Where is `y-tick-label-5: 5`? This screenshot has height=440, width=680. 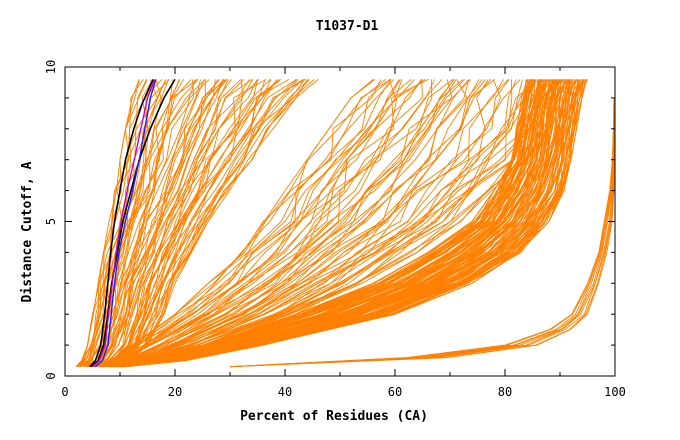
y-tick-label-5: 5 is located at coordinates (51, 221).